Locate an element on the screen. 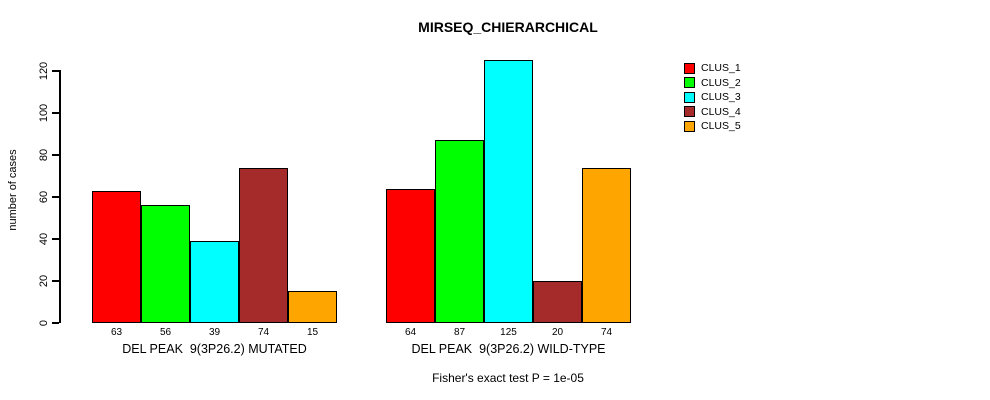 Image resolution: width=990 pixels, height=400 pixels. y-axis-tick-label: 40 is located at coordinates (44, 239).